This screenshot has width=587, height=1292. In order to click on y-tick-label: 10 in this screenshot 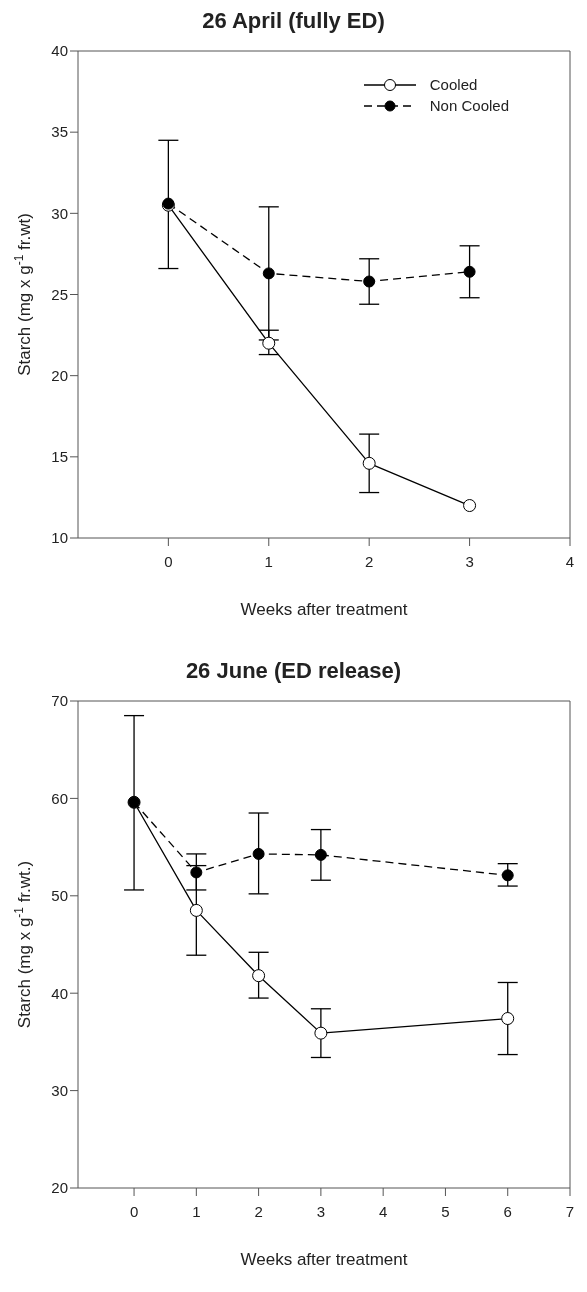, I will do `click(59, 538)`.